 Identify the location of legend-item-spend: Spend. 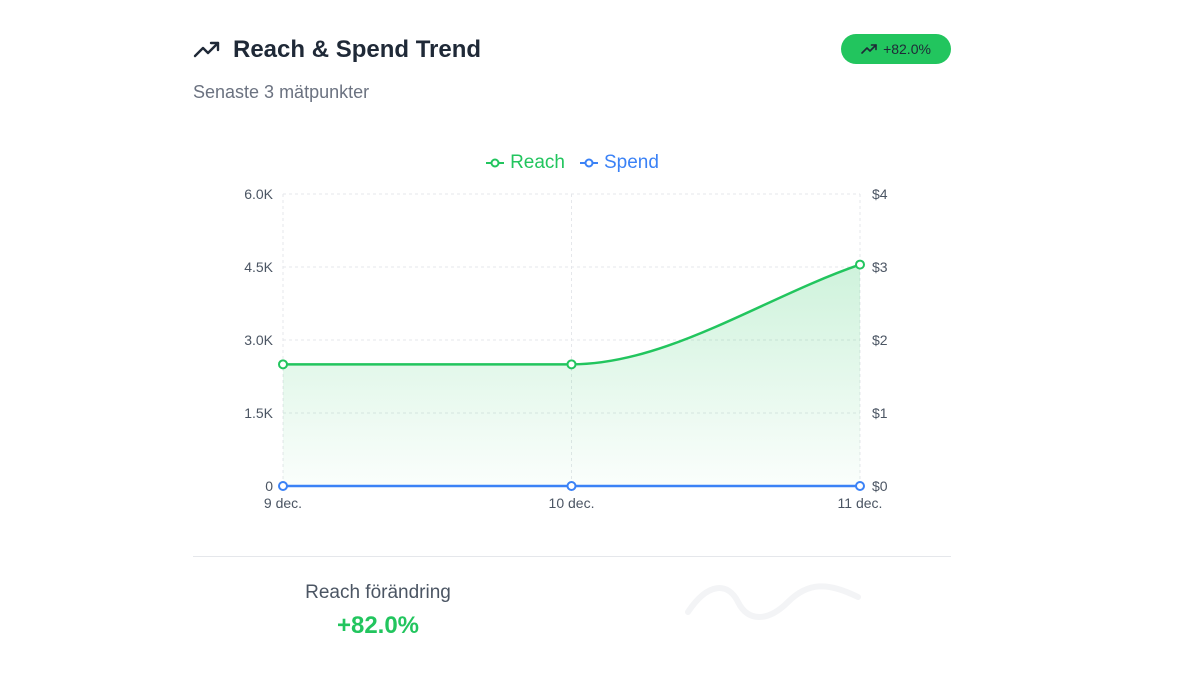
(619, 163).